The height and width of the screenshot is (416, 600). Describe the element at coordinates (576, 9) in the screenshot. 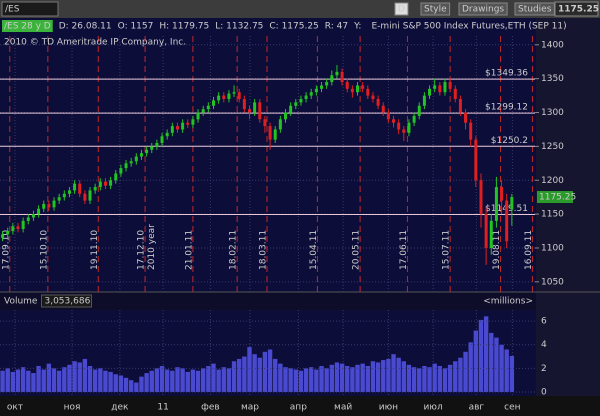

I see `last-price-box` at that location.